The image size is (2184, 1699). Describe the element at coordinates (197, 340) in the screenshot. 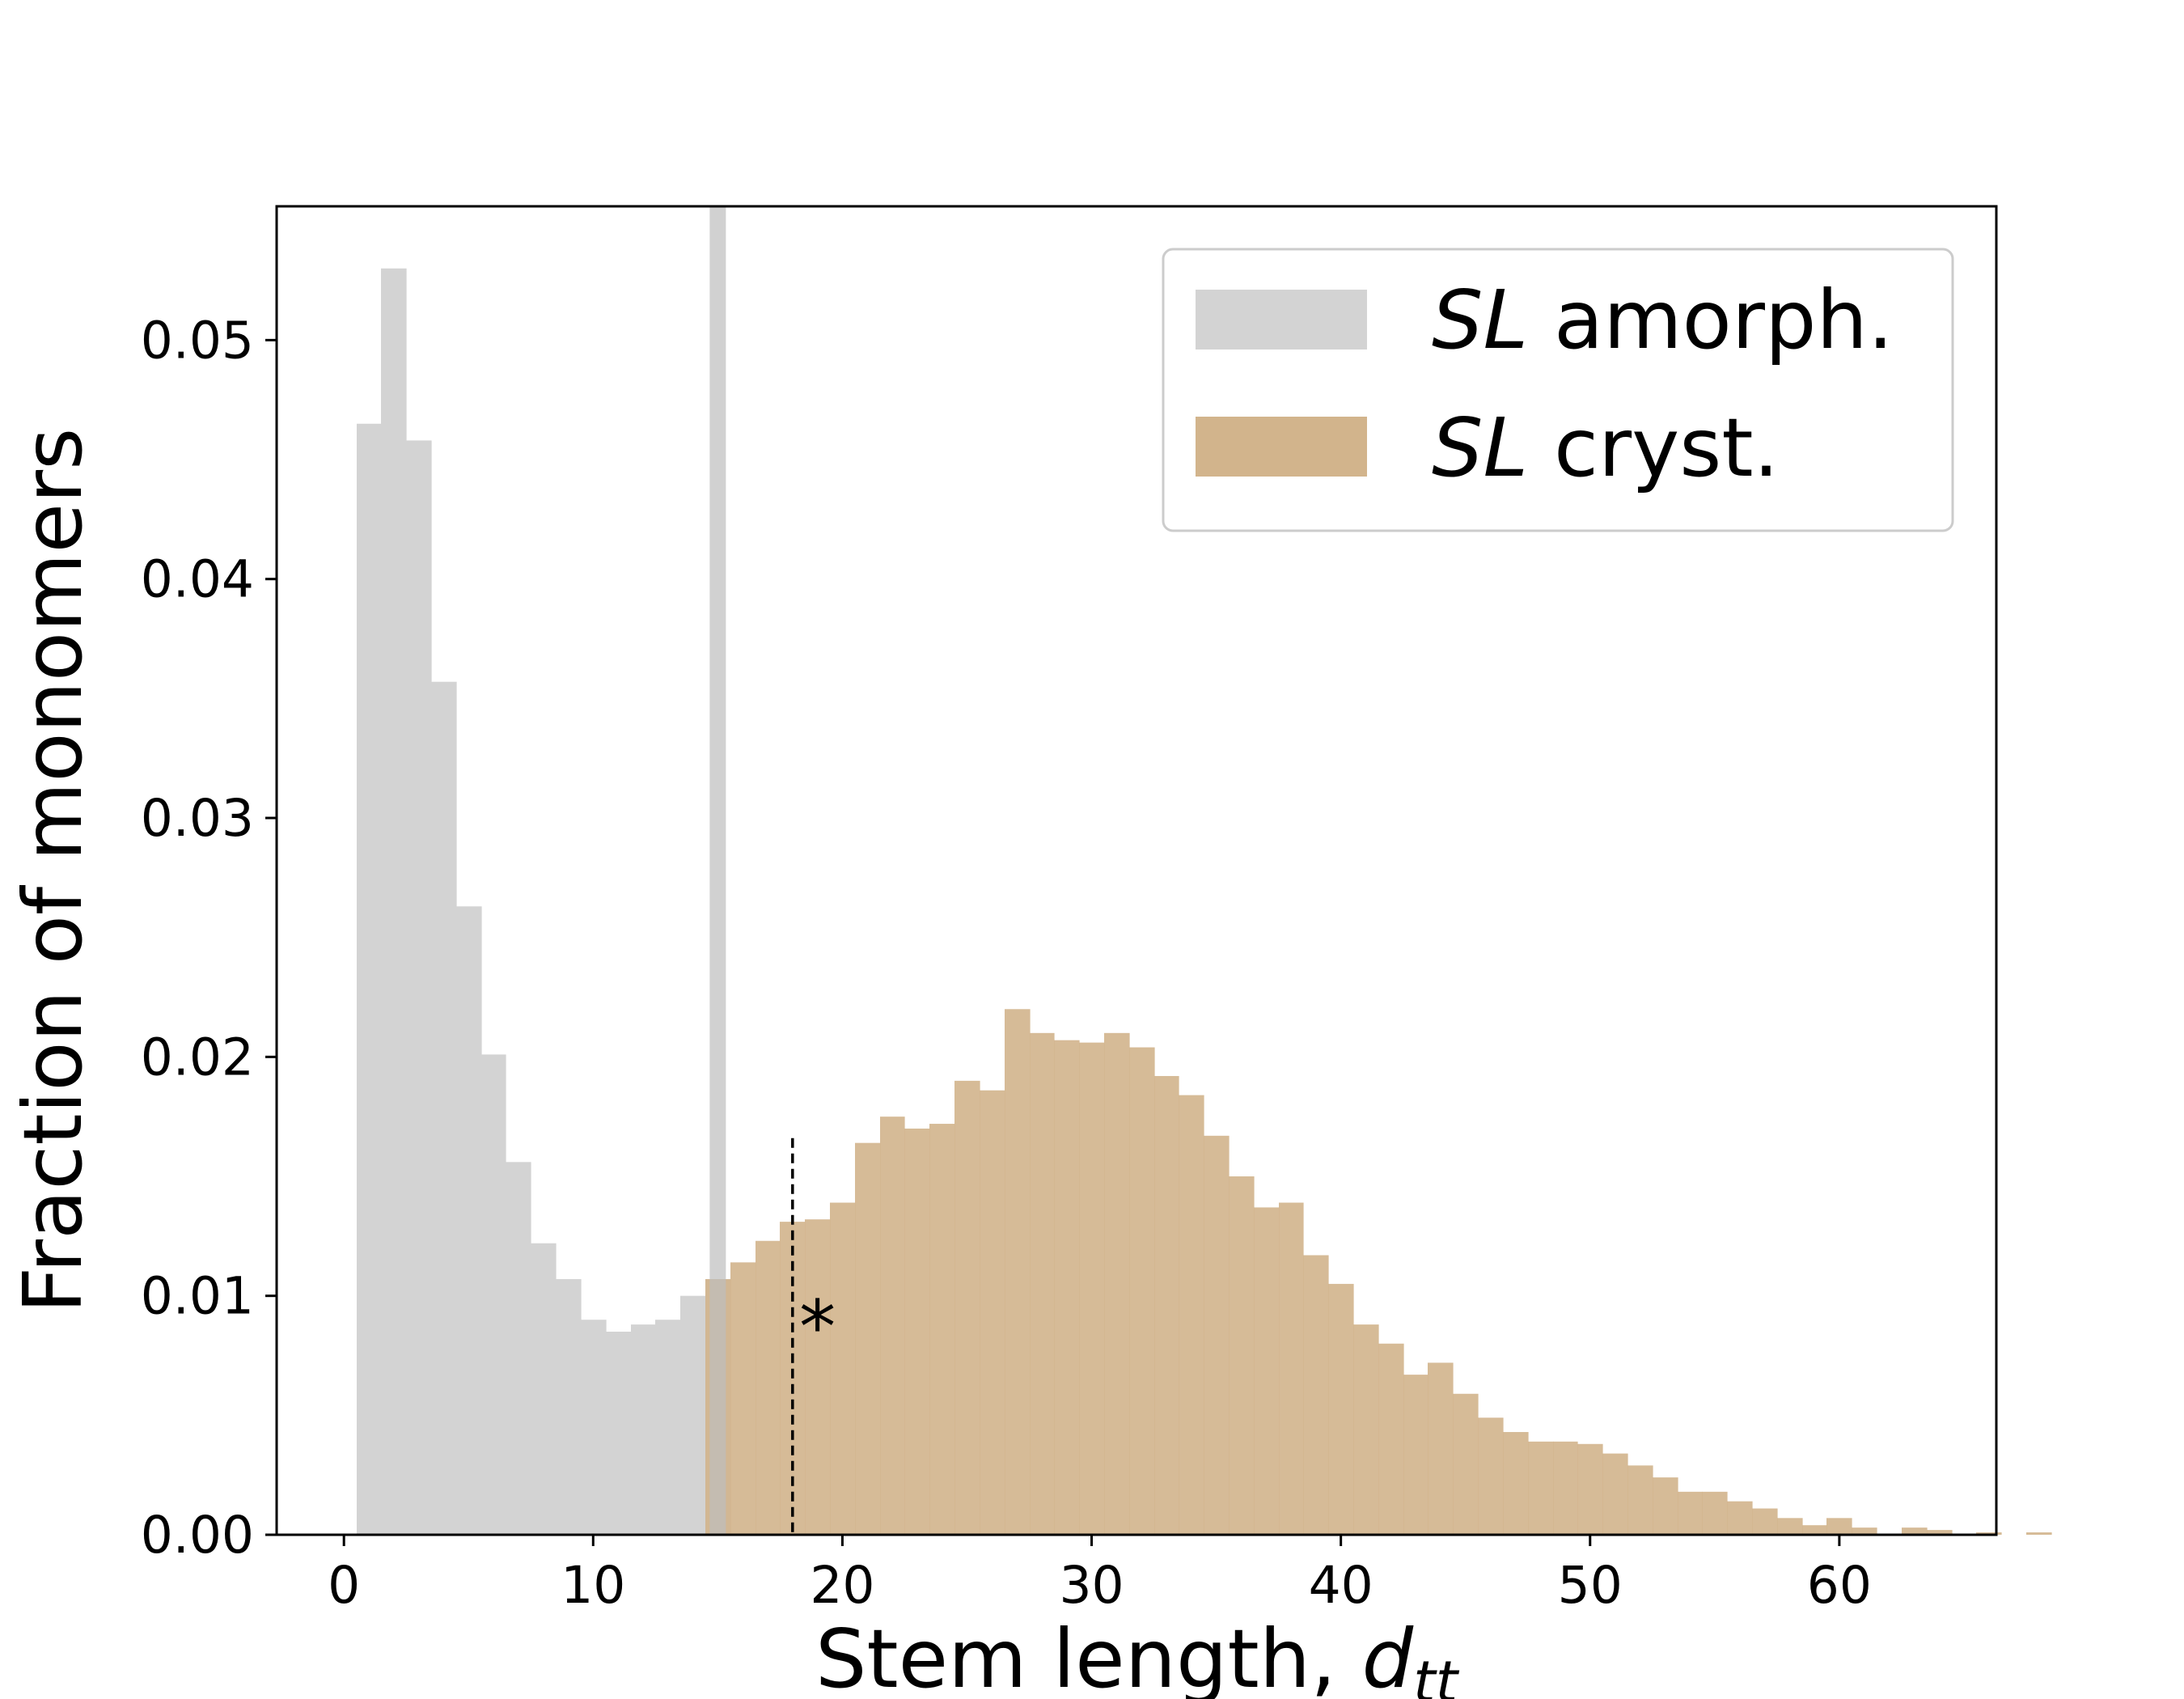

I see `y-tick-label: 0.05` at that location.